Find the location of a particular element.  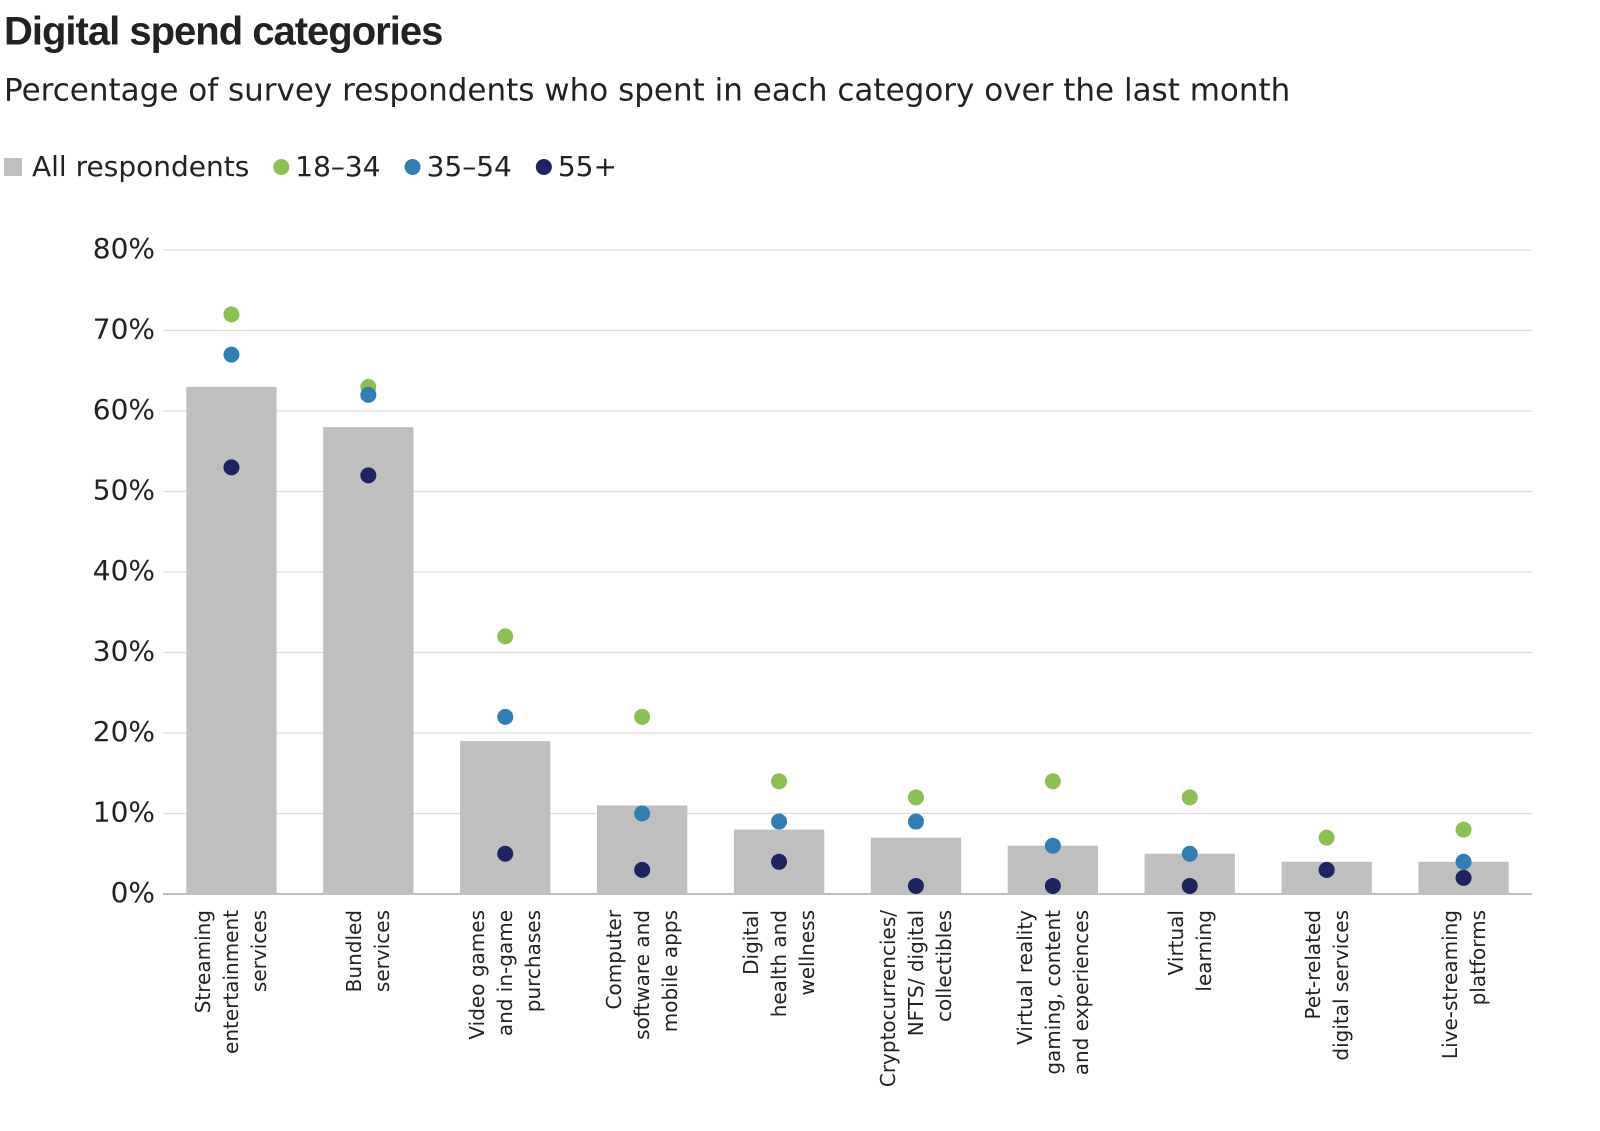

legend-label: 18–34 is located at coordinates (337, 166).